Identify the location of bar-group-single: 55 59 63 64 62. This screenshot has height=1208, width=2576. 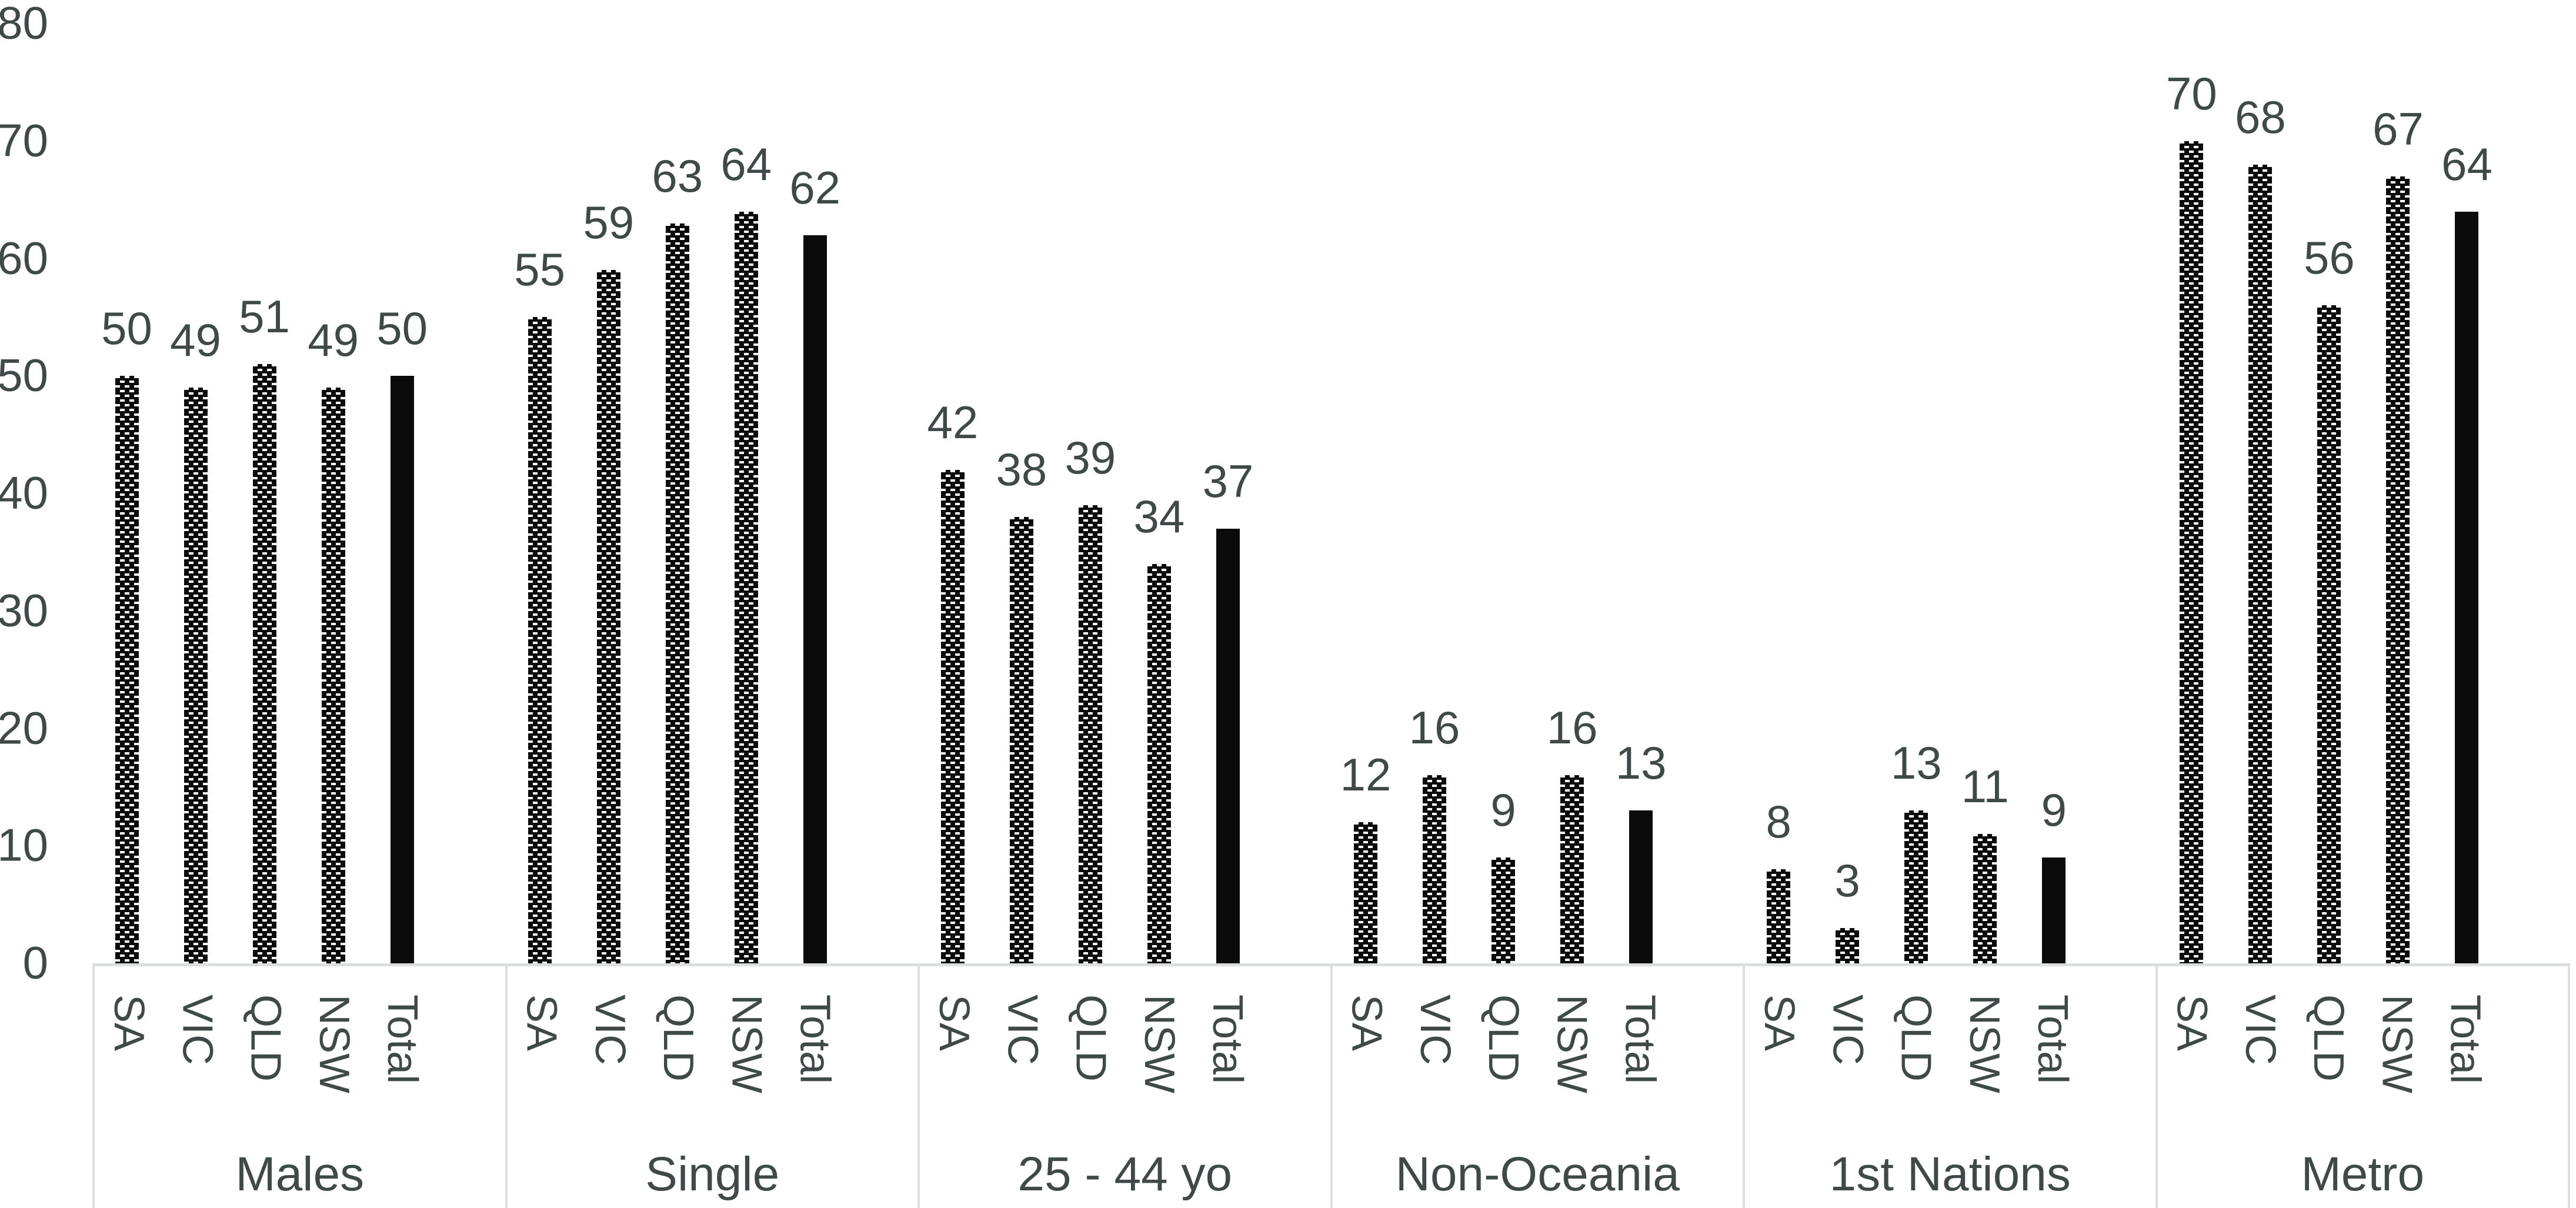
(711, 493).